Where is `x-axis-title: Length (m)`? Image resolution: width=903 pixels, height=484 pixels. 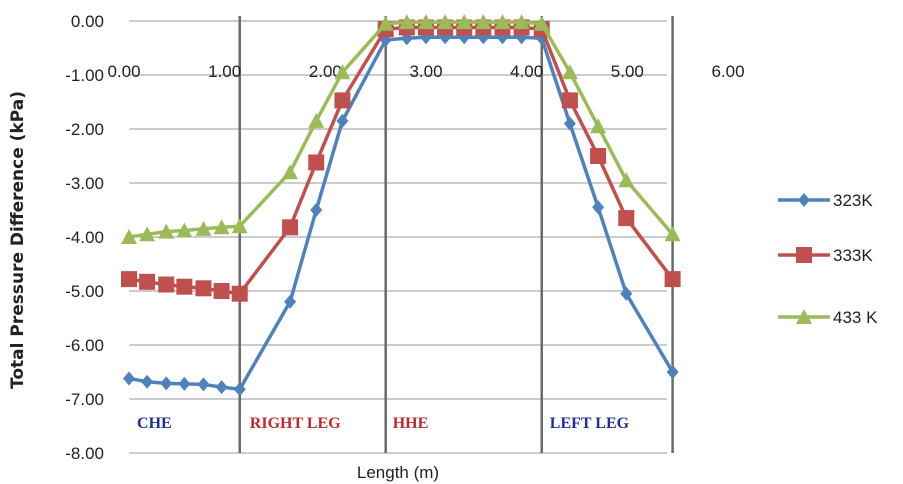
x-axis-title: Length (m) is located at coordinates (398, 472).